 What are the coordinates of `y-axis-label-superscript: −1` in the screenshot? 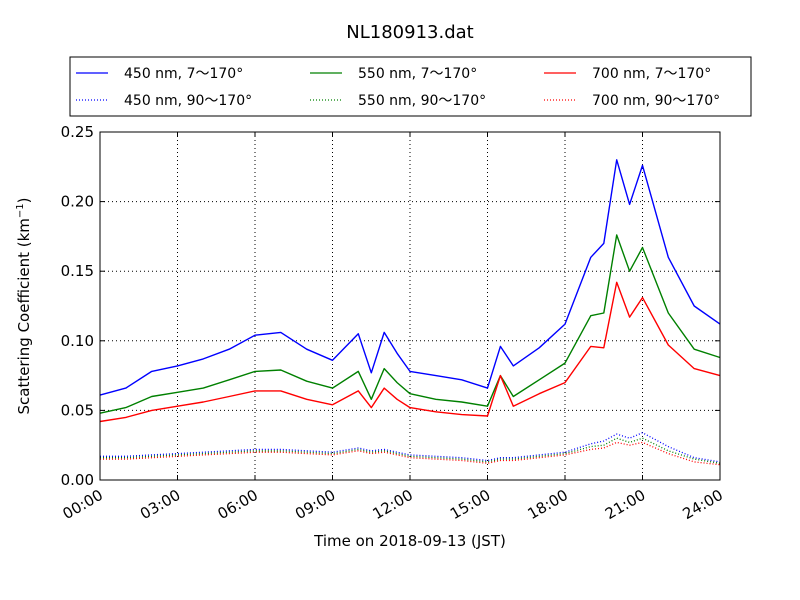 It's located at (20, 210).